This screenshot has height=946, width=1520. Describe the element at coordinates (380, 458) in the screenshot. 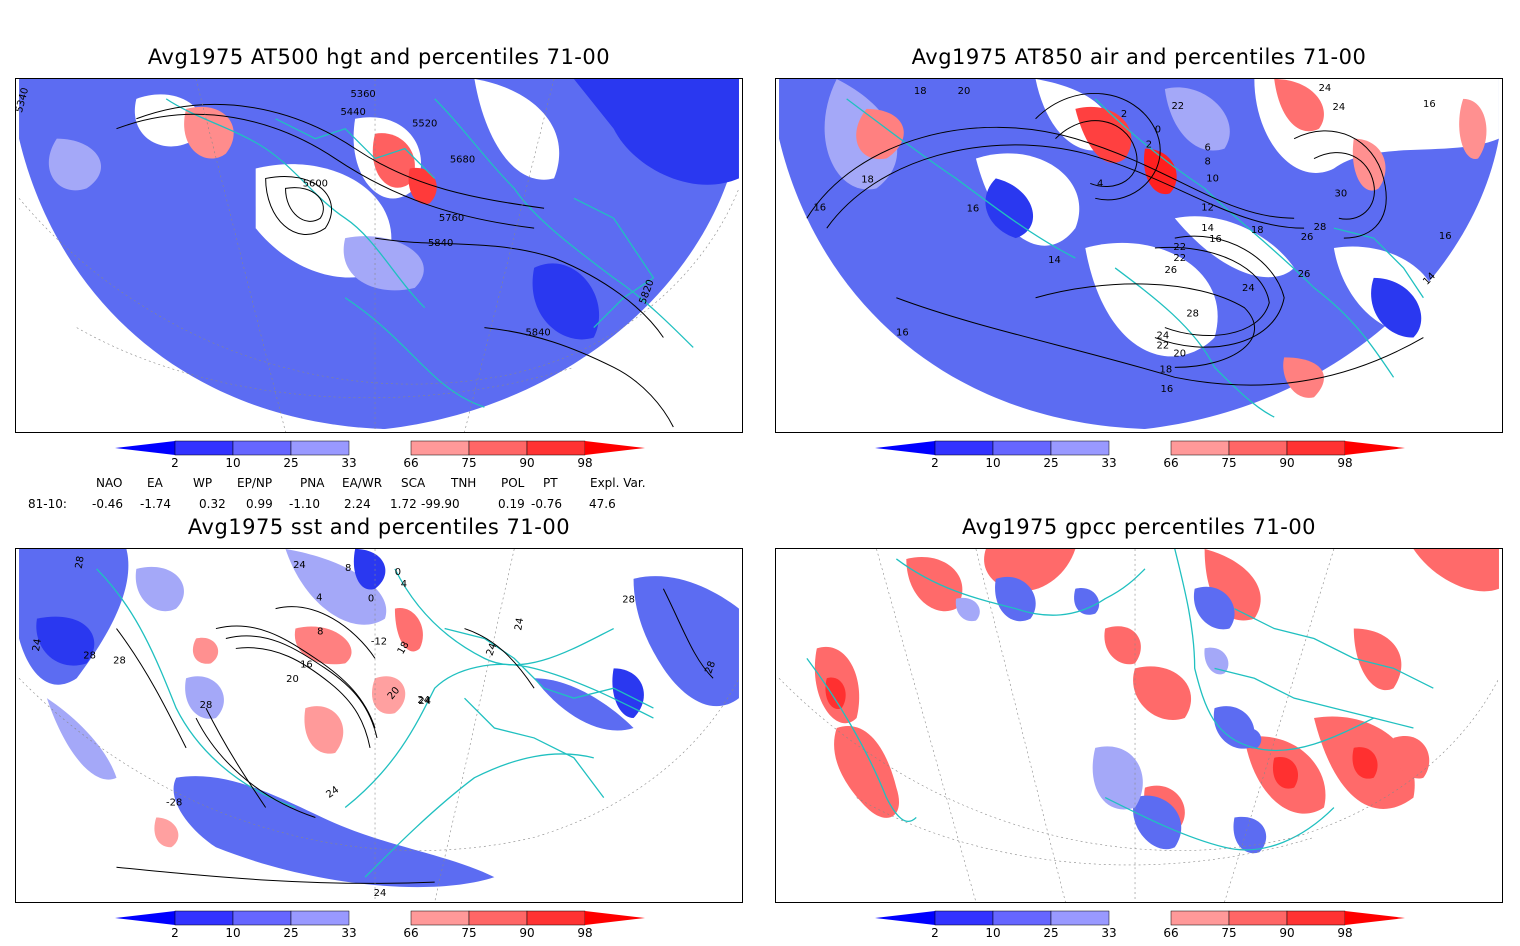

I see `colorbar-top-left: 2 10 25 33 66 75 90 98` at that location.